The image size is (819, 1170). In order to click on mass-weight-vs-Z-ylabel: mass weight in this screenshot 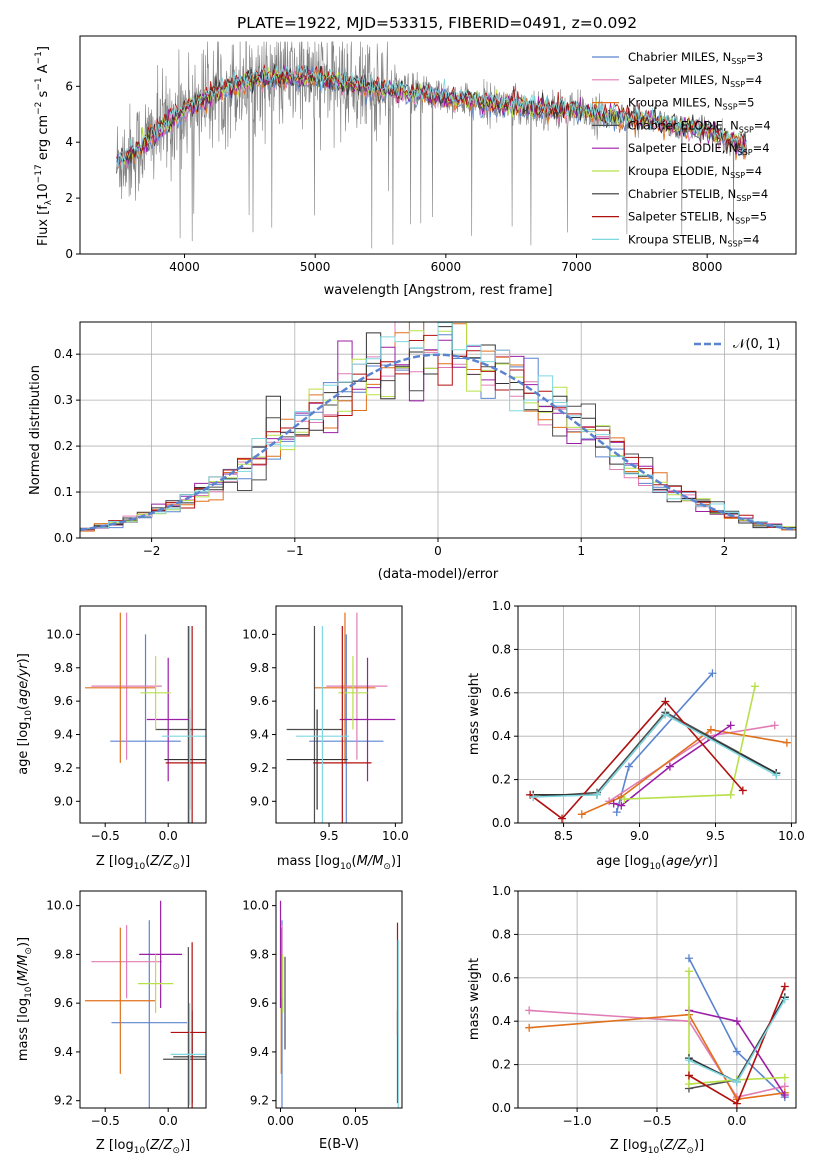, I will do `click(474, 999)`.